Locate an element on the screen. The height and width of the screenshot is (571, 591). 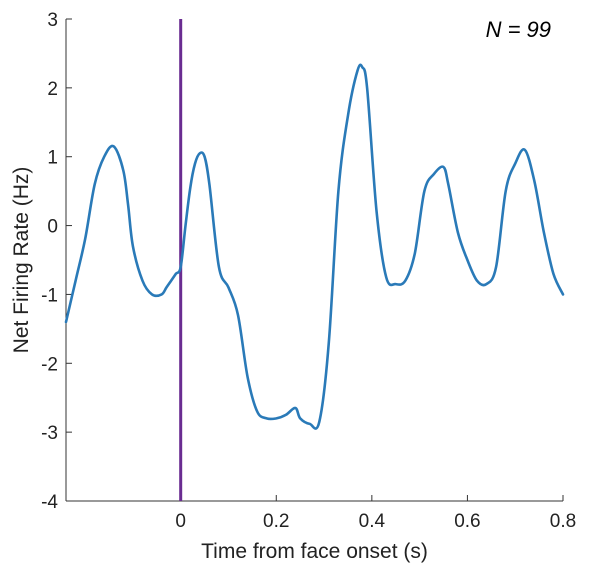
y-tick-label: 1 is located at coordinates (52, 158).